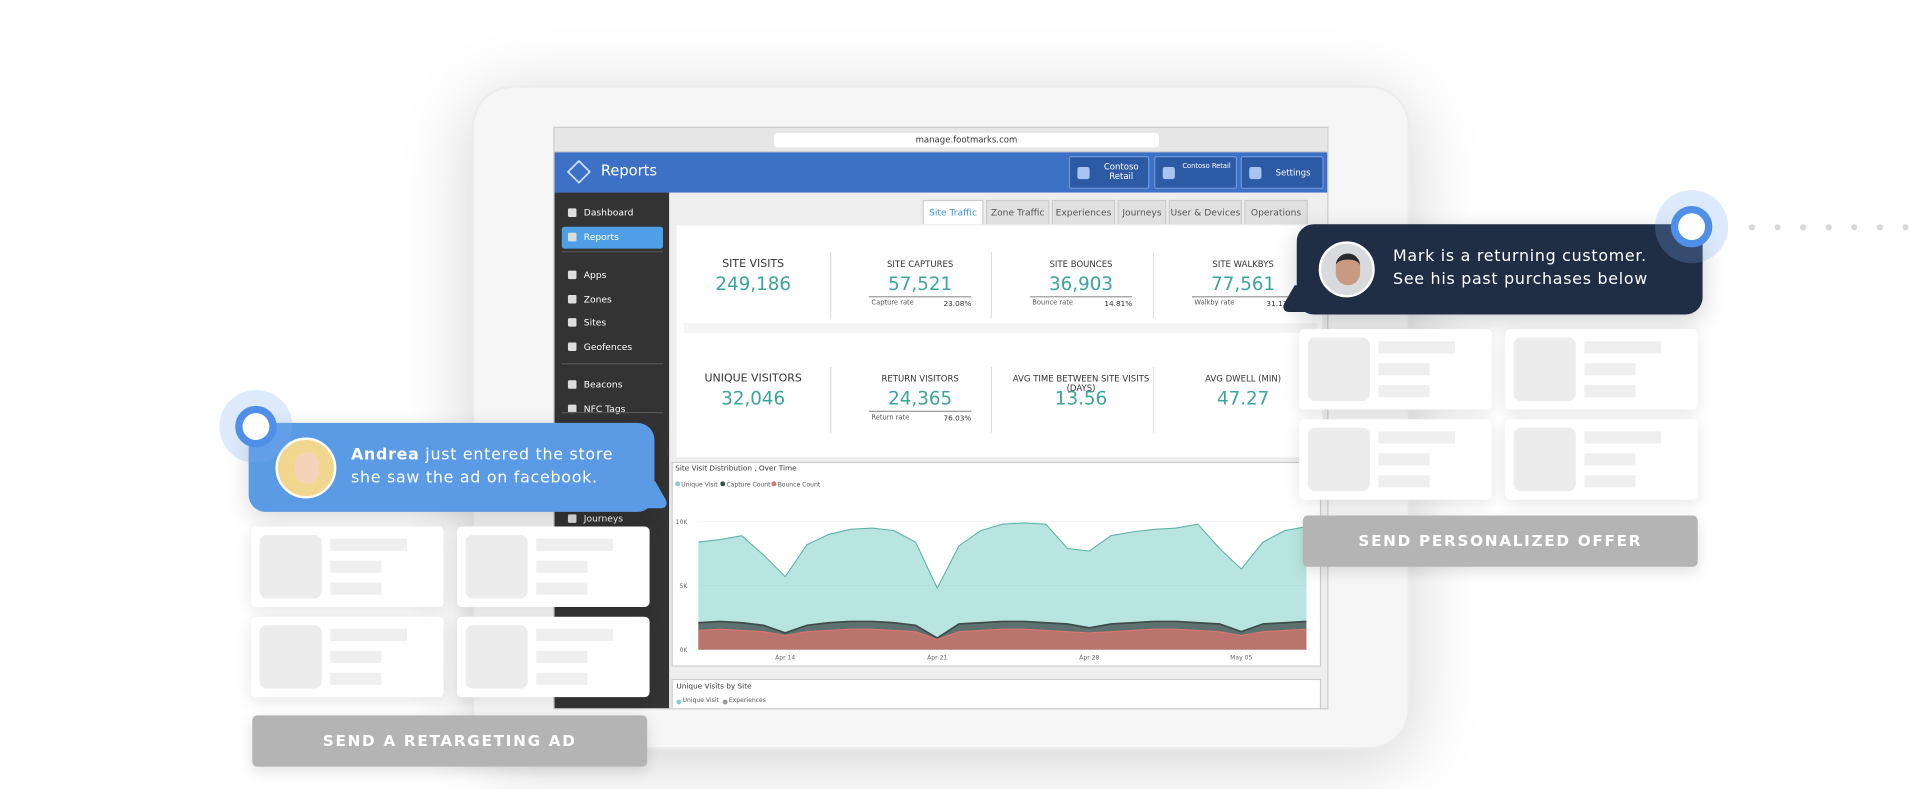 The width and height of the screenshot is (1911, 789). What do you see at coordinates (937, 657) in the screenshot?
I see `x-tick-label: Apr 21` at bounding box center [937, 657].